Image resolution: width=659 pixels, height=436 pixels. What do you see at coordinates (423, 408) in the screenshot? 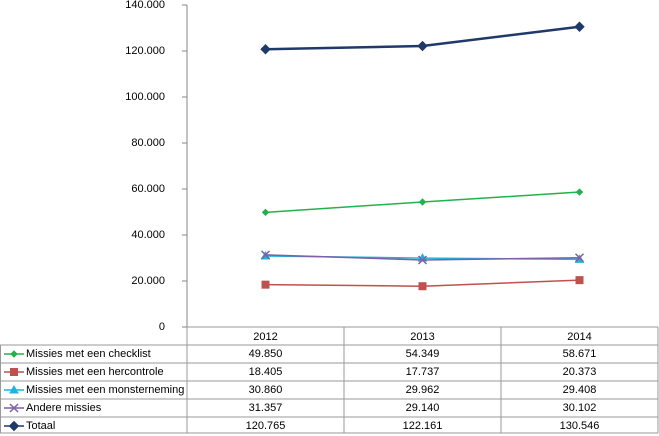
I see `table-value: 29.140` at bounding box center [423, 408].